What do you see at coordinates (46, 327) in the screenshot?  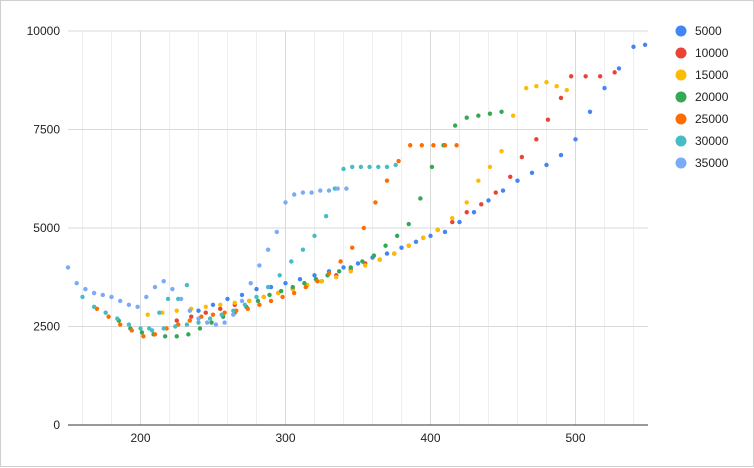 I see `y-tick-label: 2500` at bounding box center [46, 327].